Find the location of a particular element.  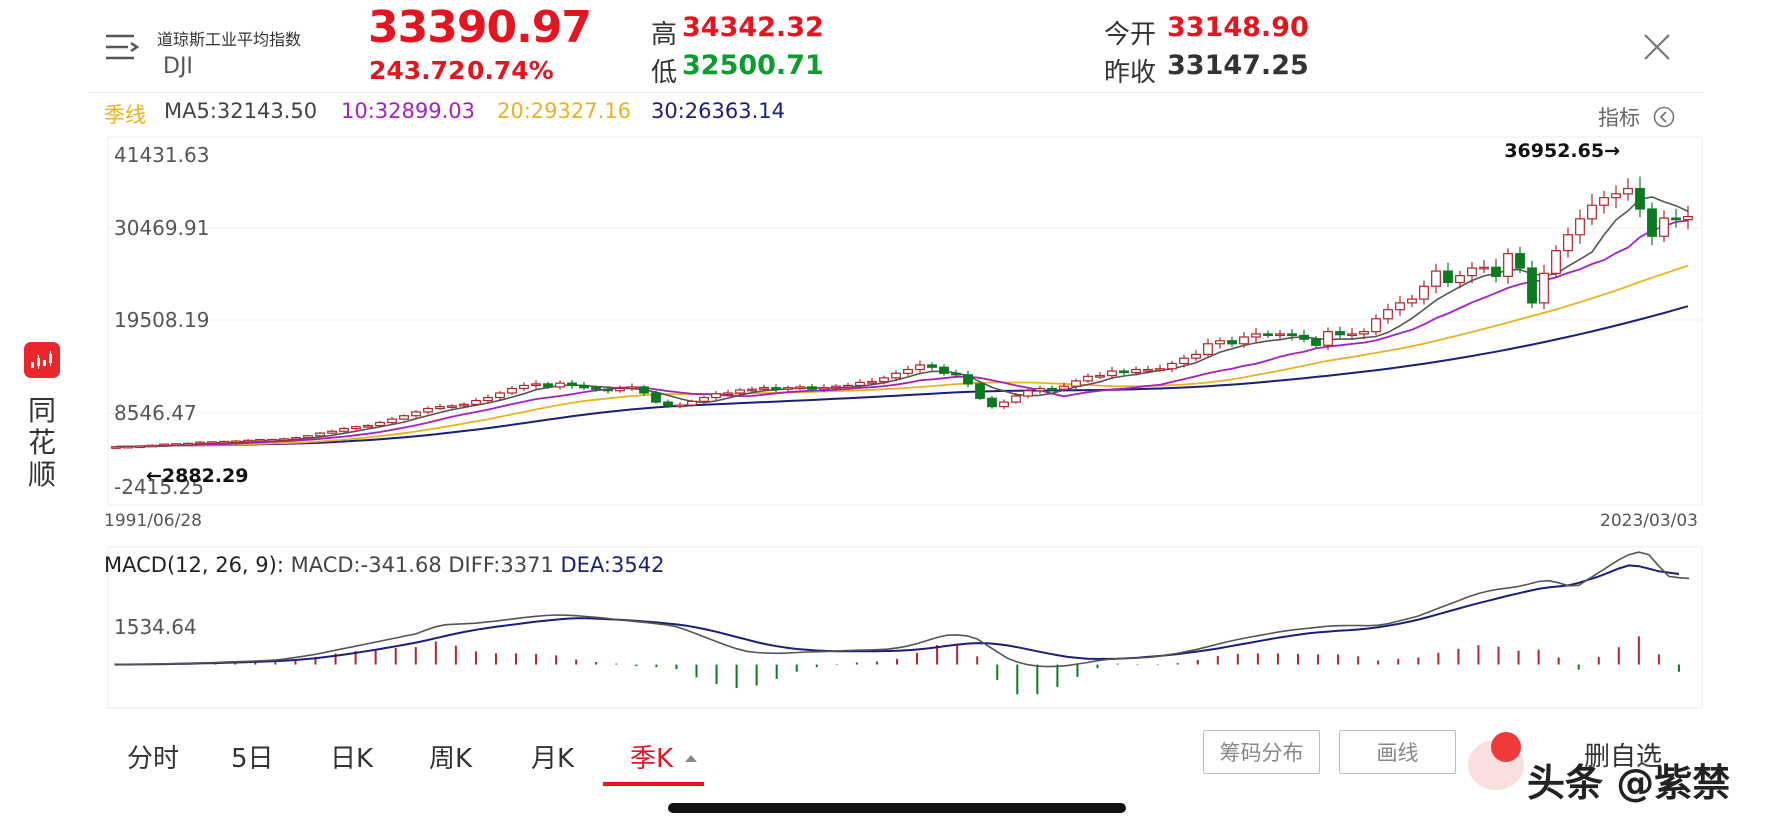

low-label: 低 is located at coordinates (664, 73).